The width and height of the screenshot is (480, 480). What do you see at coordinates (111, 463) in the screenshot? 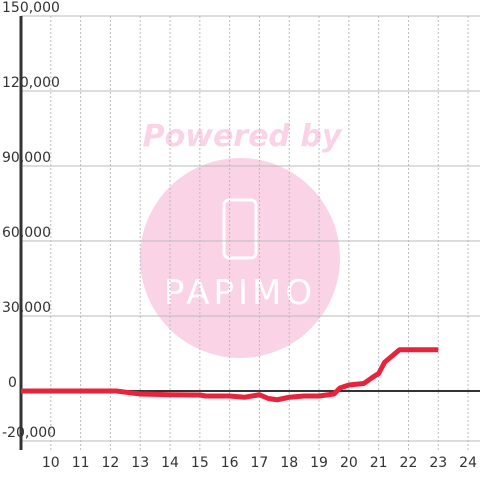
I see `x-tick-label: 12` at bounding box center [111, 463].